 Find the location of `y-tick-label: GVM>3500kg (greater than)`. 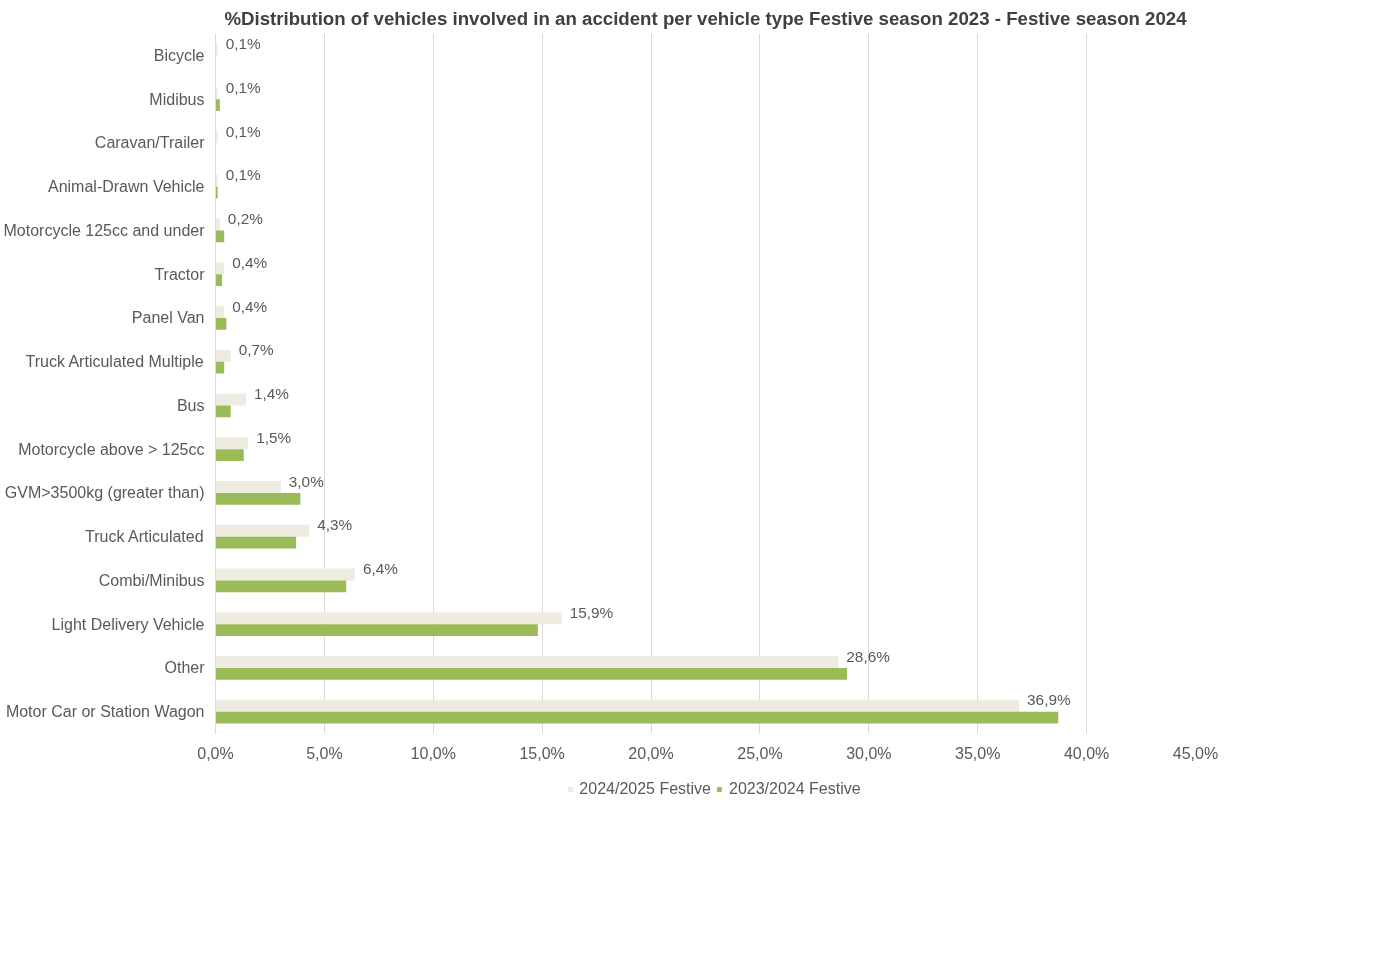

y-tick-label: GVM>3500kg (greater than) is located at coordinates (104, 493).